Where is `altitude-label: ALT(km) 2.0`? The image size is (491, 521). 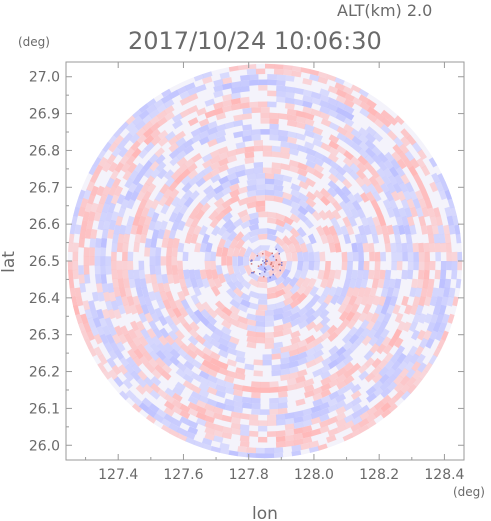 altitude-label: ALT(km) 2.0 is located at coordinates (384, 10).